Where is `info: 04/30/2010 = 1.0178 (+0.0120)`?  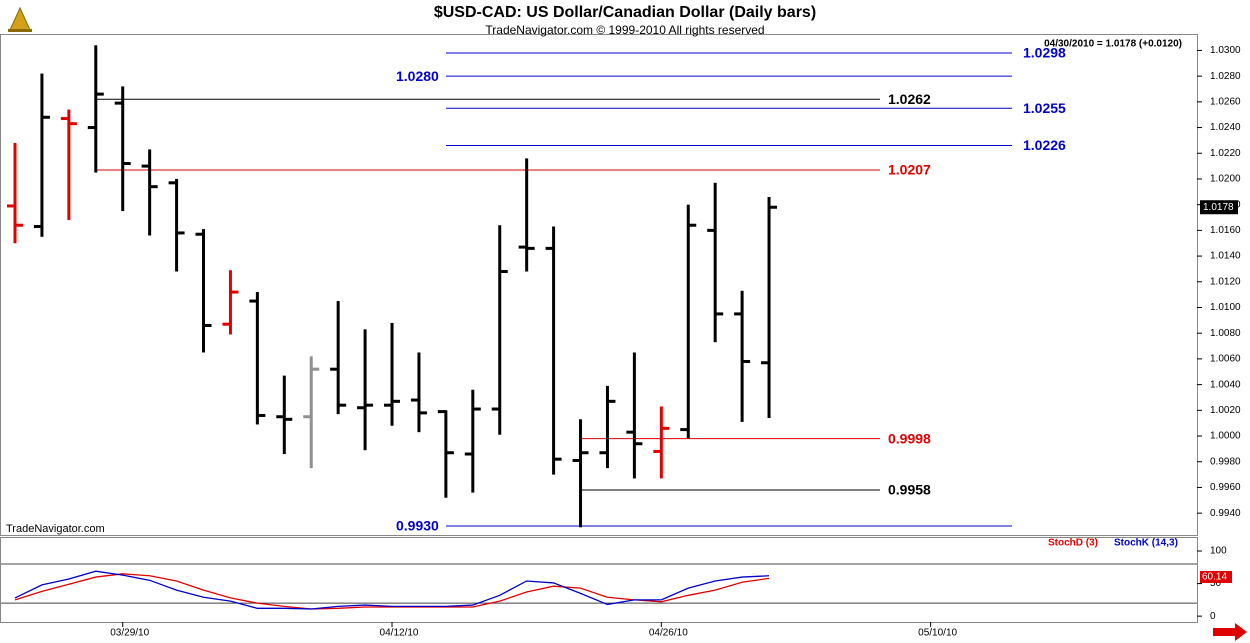 info: 04/30/2010 = 1.0178 (+0.0120) is located at coordinates (1113, 44).